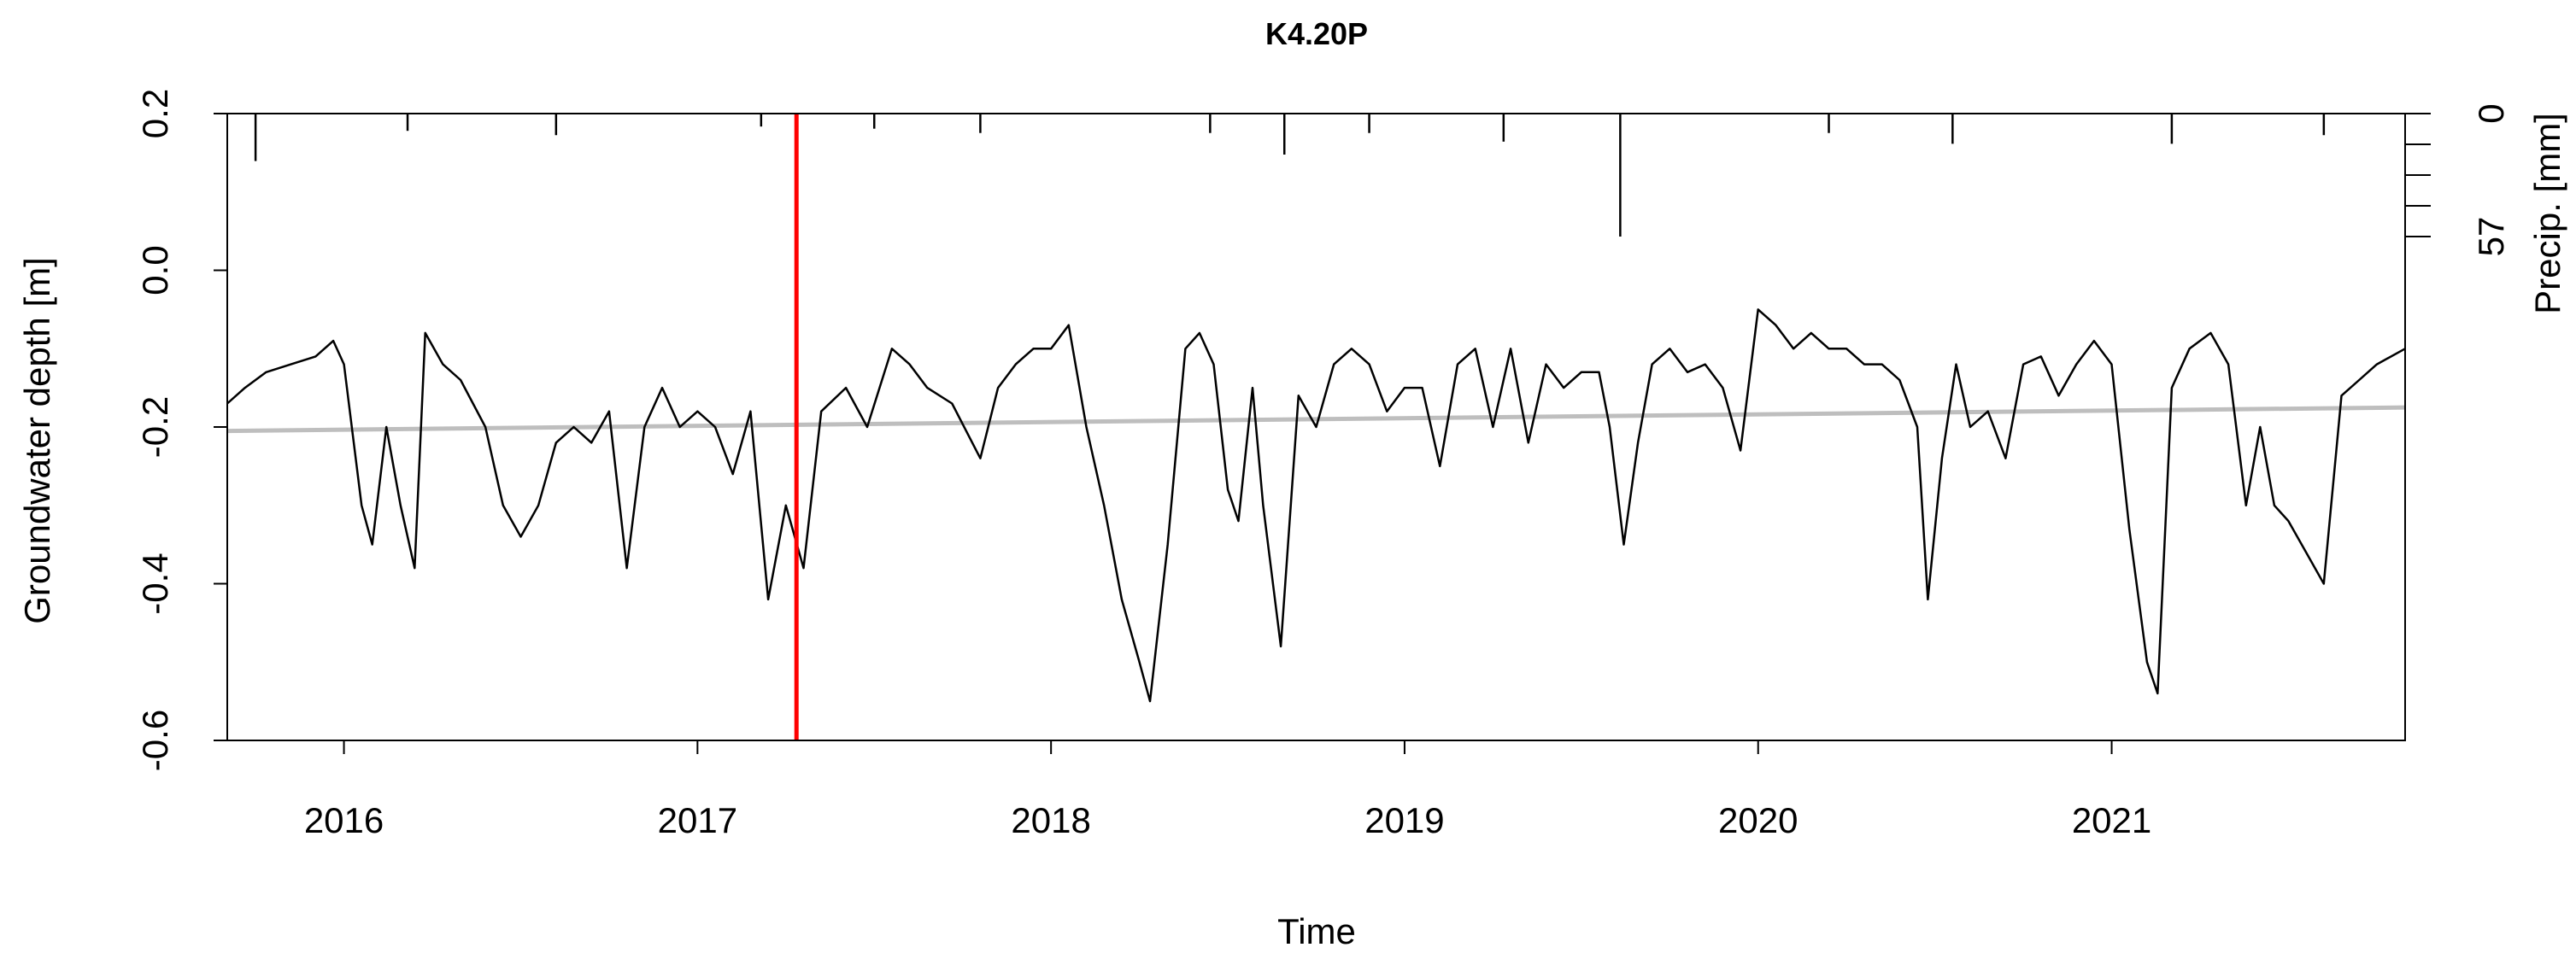  I want to click on x-tick-label: 2016, so click(344, 820).